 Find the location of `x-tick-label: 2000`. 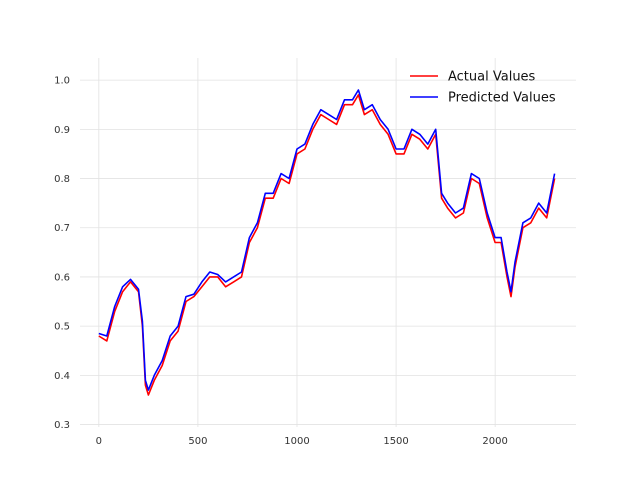

x-tick-label: 2000 is located at coordinates (494, 441).